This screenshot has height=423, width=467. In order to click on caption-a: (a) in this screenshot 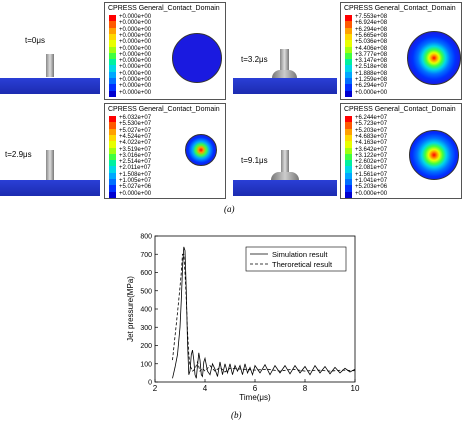, I will do `click(229, 209)`.